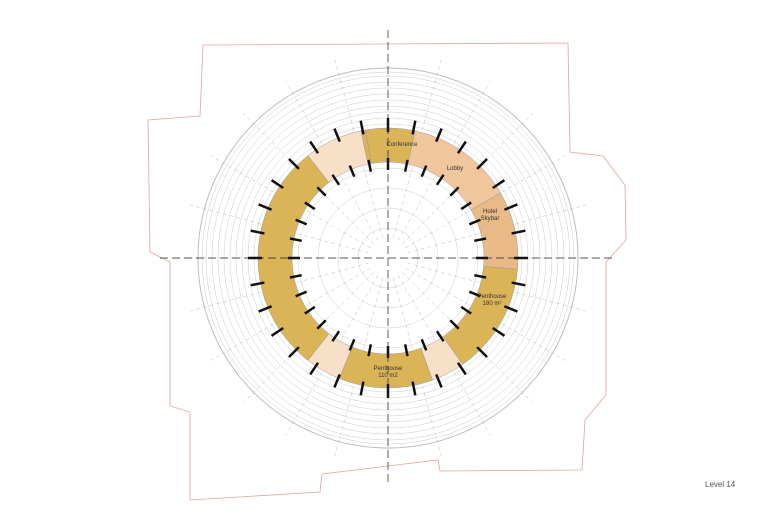 This screenshot has height=516, width=777. I want to click on level-label: Level 14, so click(720, 484).